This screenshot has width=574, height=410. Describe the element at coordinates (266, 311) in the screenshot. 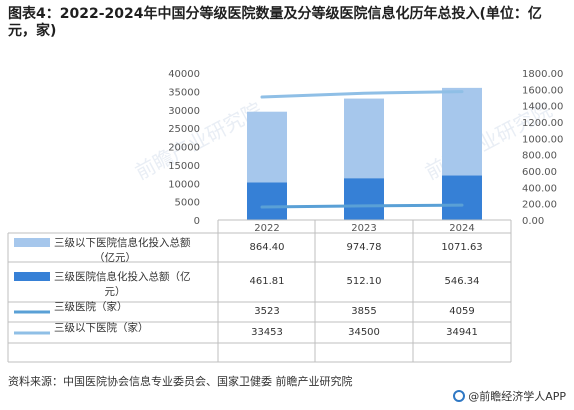

I see `table-cell-value: 3523` at that location.